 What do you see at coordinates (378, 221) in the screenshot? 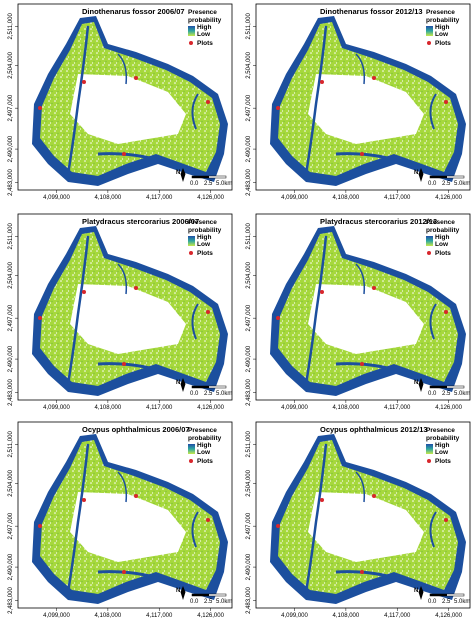
I see `panel-title: Platydracus stercorarius 2012/13` at bounding box center [378, 221].